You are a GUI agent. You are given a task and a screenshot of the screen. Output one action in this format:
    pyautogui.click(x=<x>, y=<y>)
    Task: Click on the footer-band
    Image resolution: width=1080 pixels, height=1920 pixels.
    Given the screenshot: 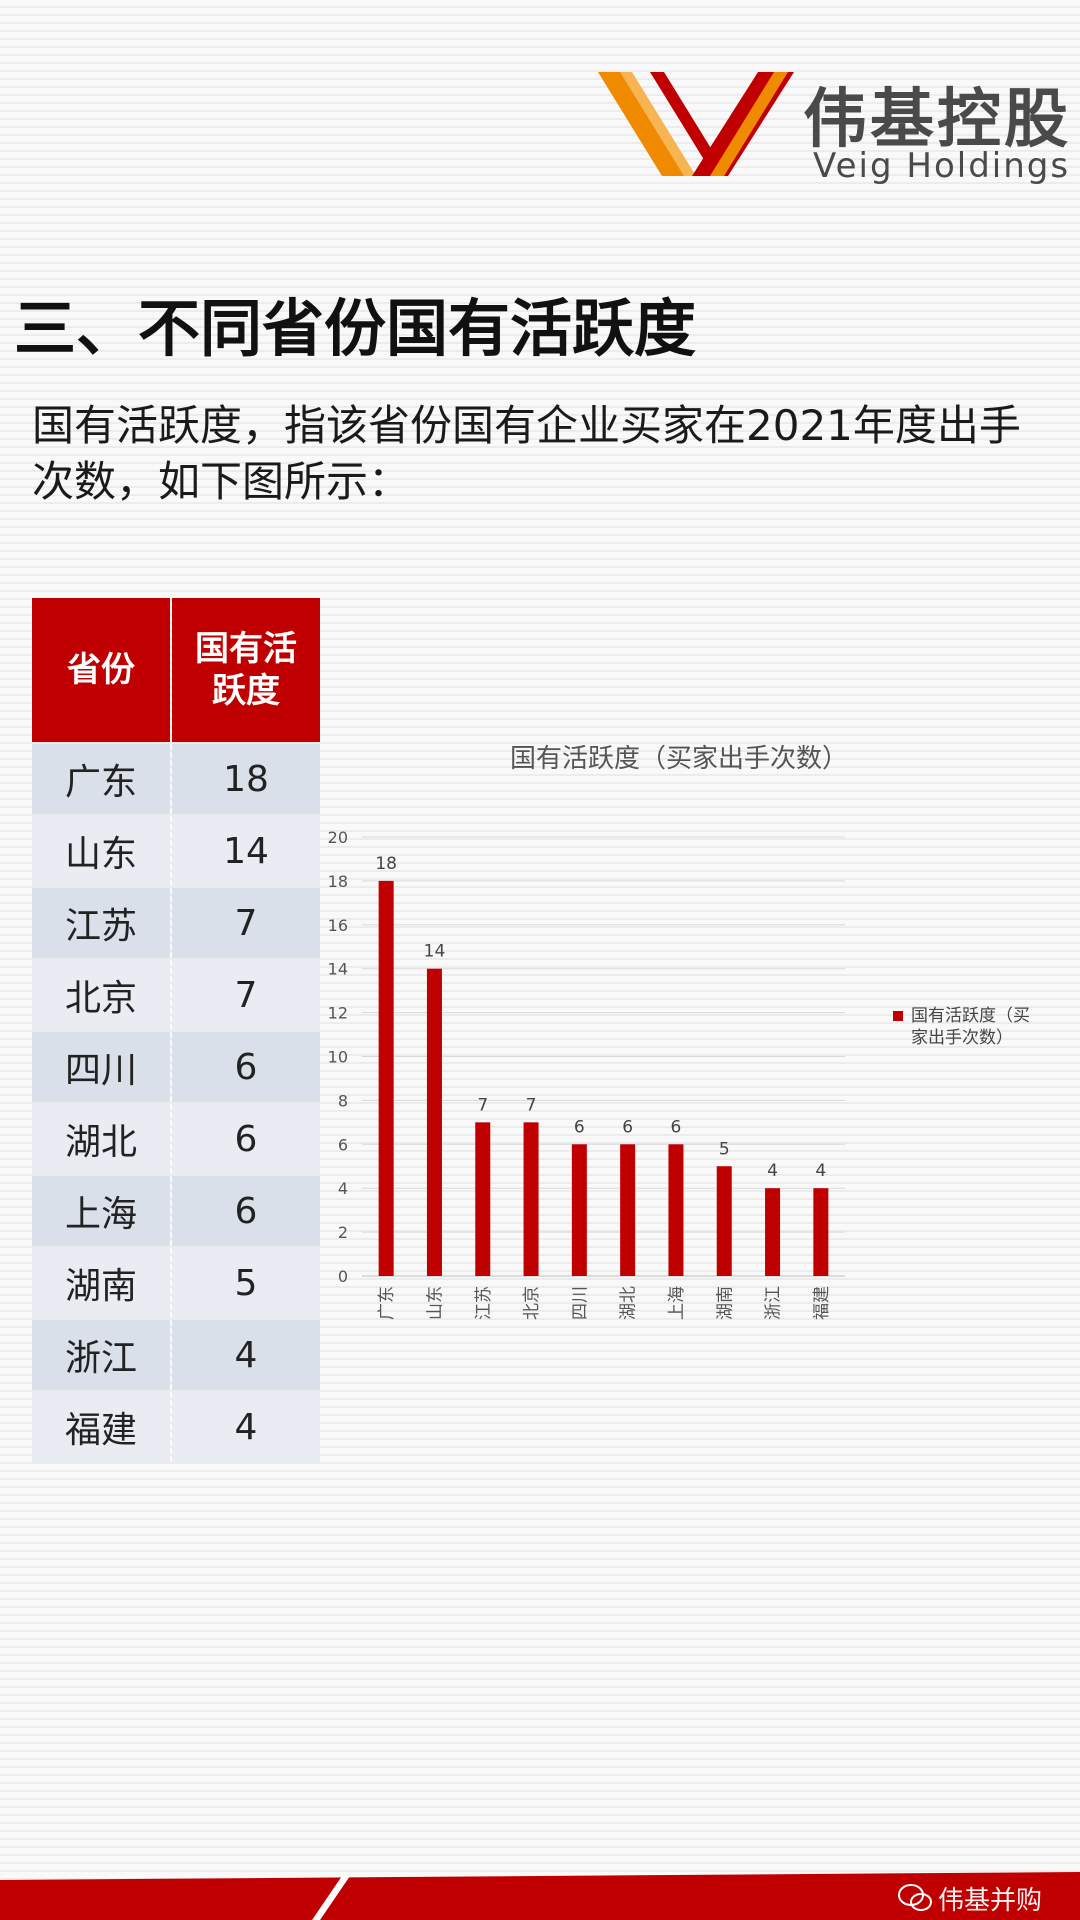 What is the action you would take?
    pyautogui.click(x=540, y=1896)
    